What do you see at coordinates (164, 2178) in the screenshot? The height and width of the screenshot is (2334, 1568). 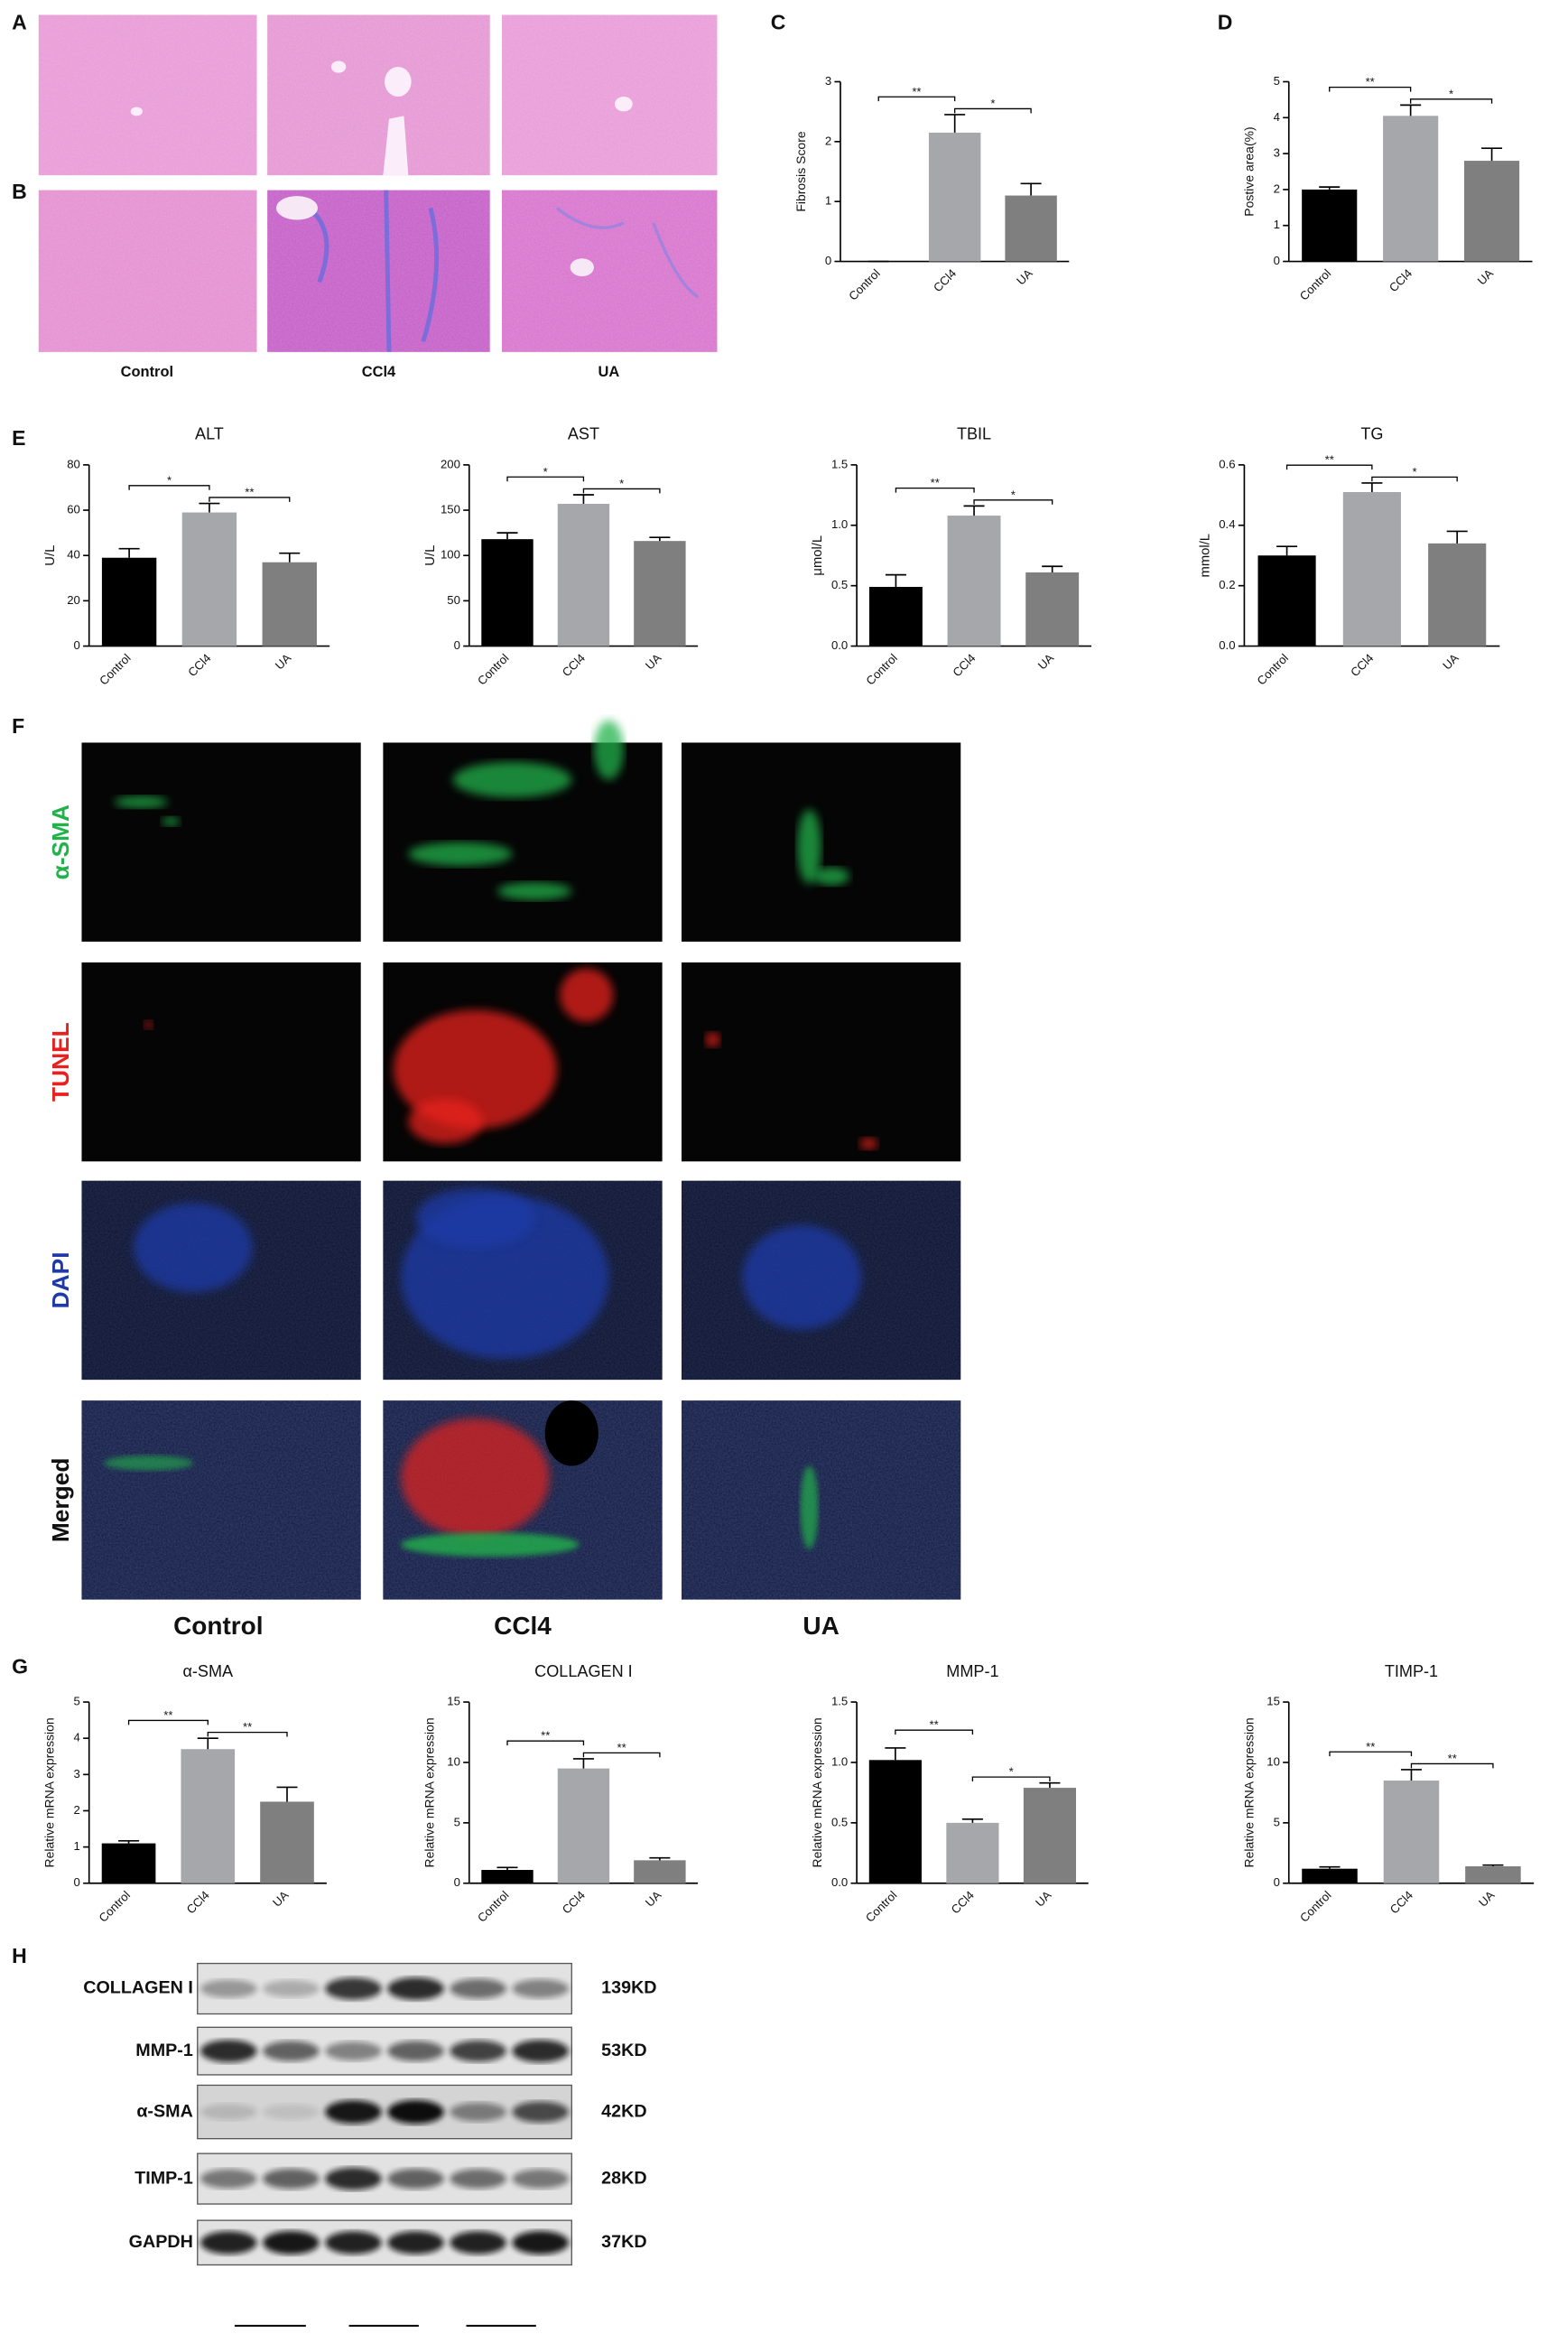 I see `protein-label: TIMP-1` at bounding box center [164, 2178].